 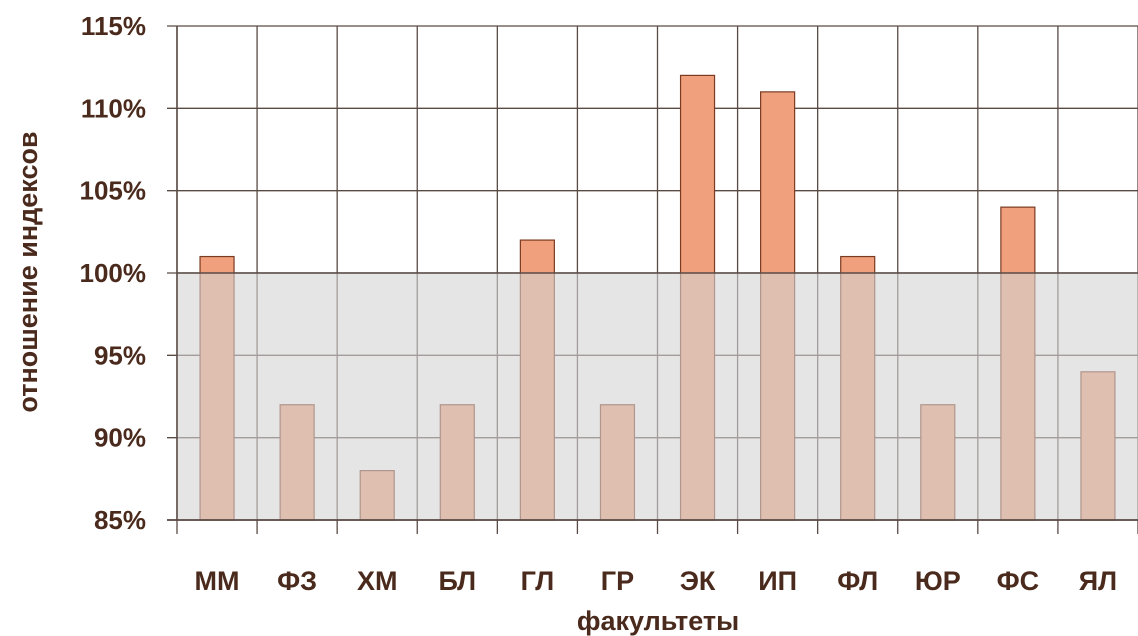 What do you see at coordinates (120, 438) in the screenshot?
I see `y-tick-label: 90%` at bounding box center [120, 438].